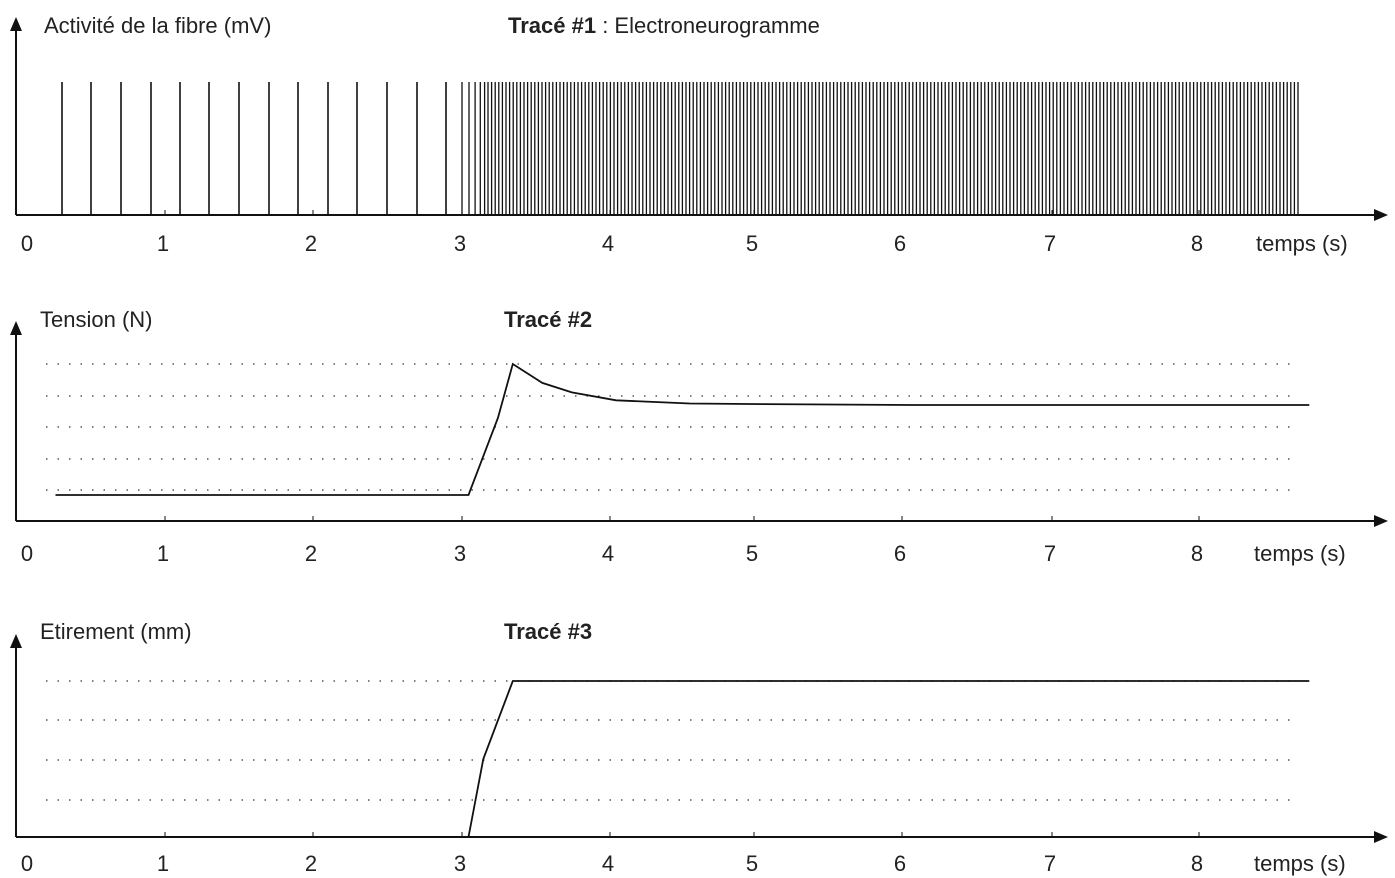 The width and height of the screenshot is (1395, 878). I want to click on chart-title: Tracé #3, so click(548, 631).